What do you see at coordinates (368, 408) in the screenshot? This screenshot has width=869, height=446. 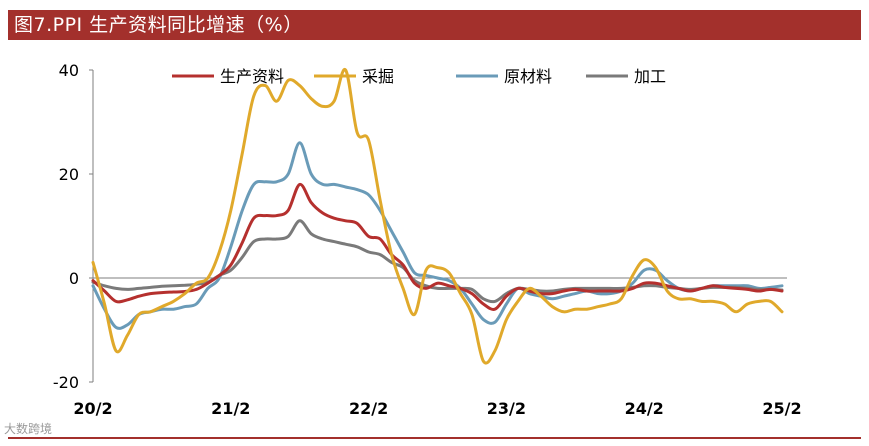 I see `x-tick-label: 22/2` at bounding box center [368, 408].